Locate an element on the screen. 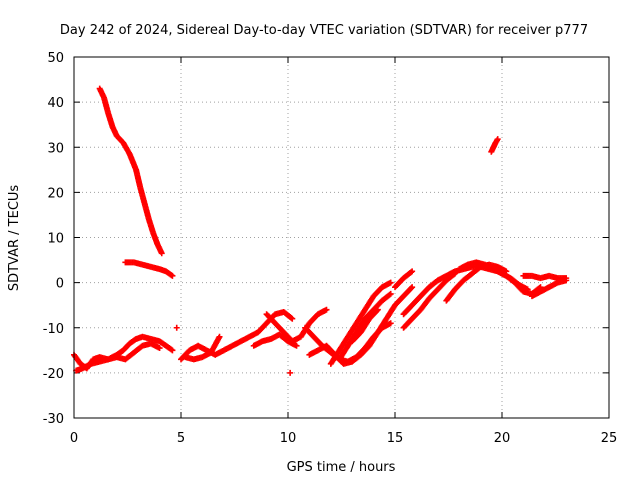 Image resolution: width=640 pixels, height=480 pixels. series-s1 is located at coordinates (130, 171).